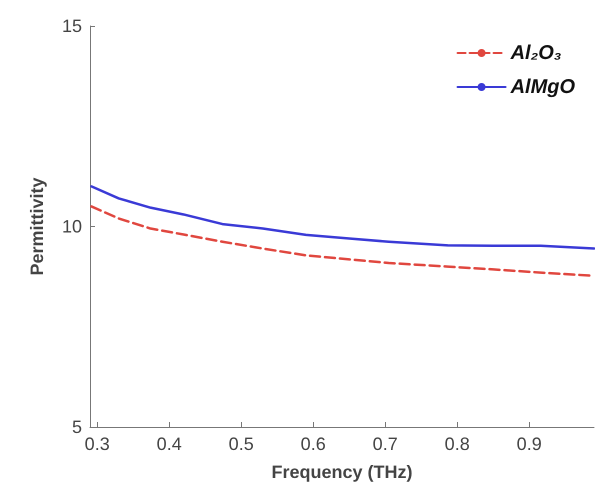 This screenshot has width=603, height=494. I want to click on y-tick-label: 5, so click(77, 427).